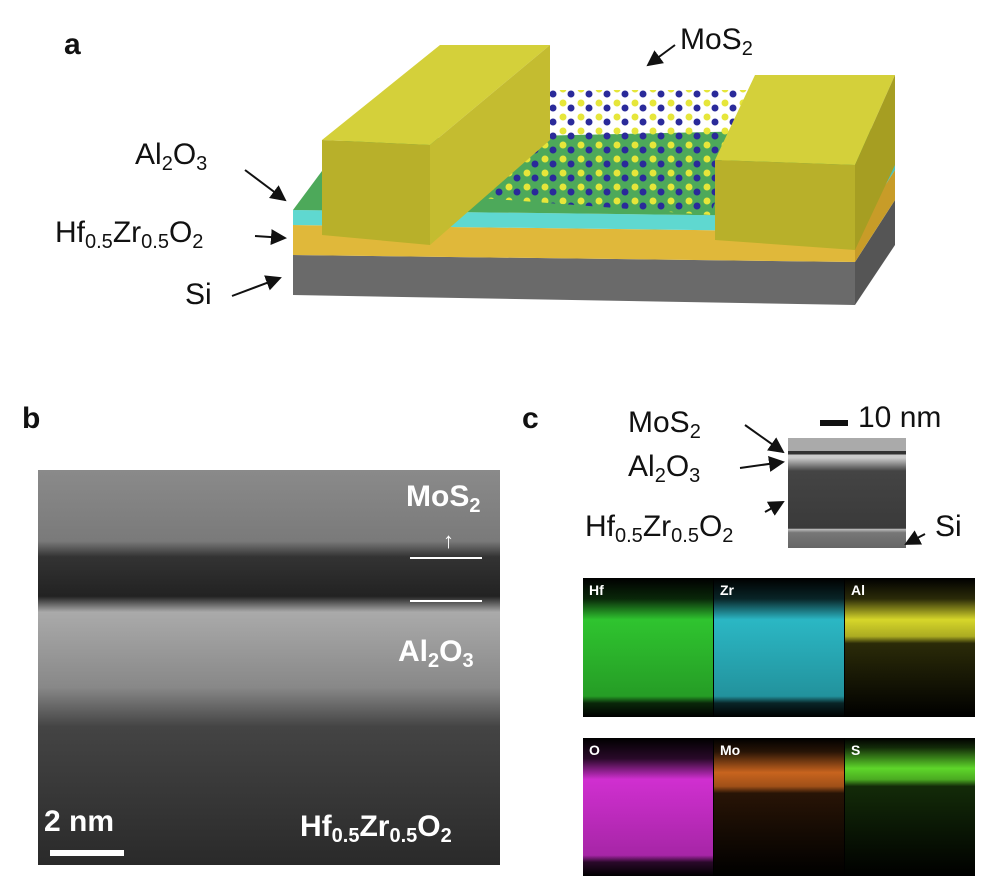  I want to click on eds-map-o: O, so click(648, 807).